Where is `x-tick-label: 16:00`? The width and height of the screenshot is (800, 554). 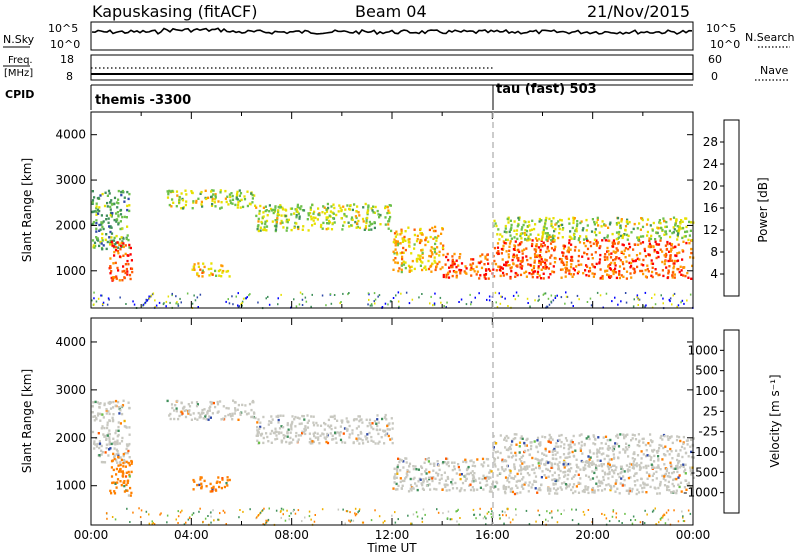 x-tick-label: 16:00 is located at coordinates (492, 535).